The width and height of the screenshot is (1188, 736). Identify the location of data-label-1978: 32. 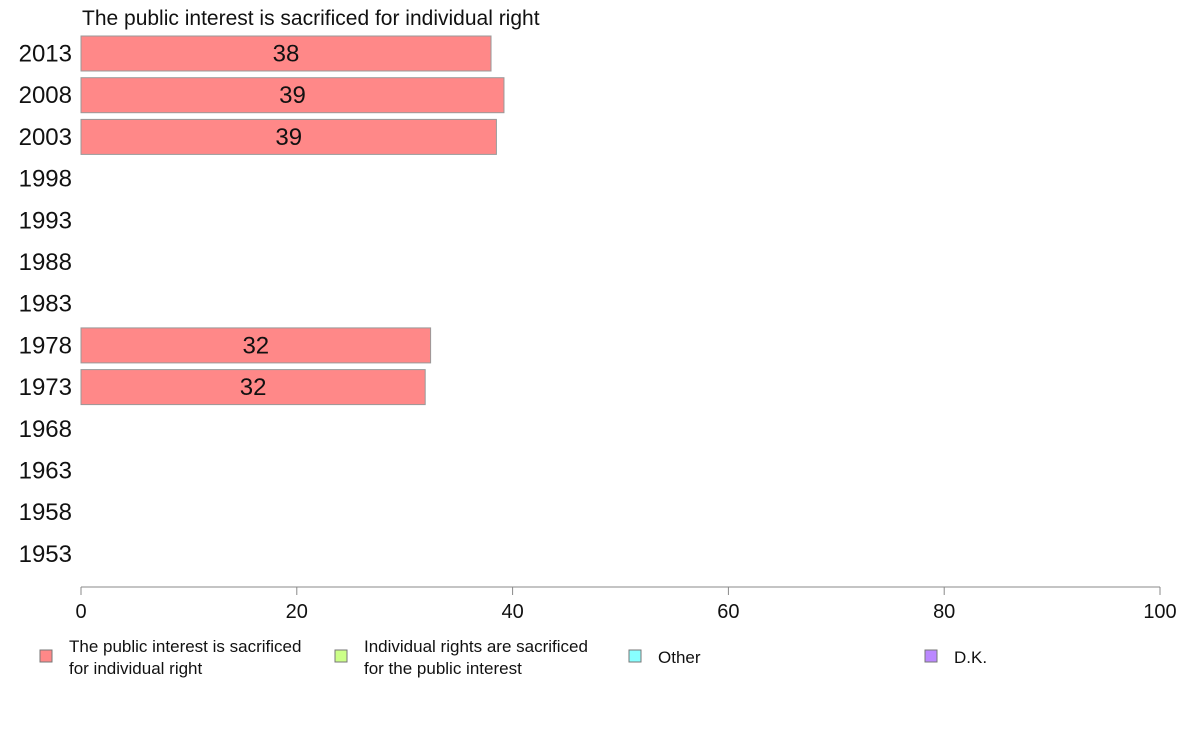
(255, 345).